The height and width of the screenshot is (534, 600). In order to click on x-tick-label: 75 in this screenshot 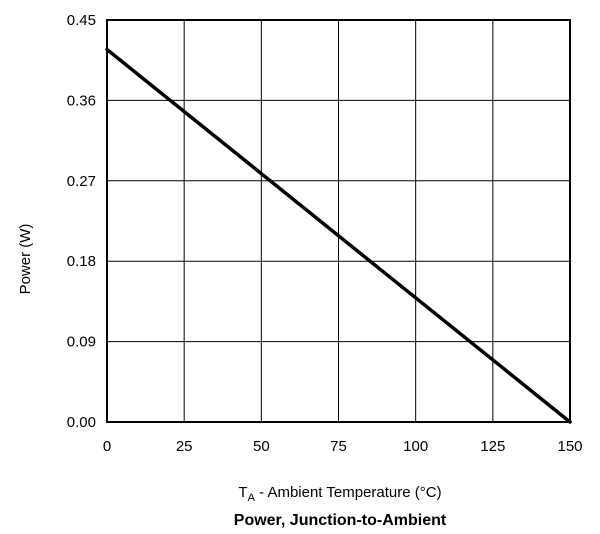, I will do `click(338, 446)`.